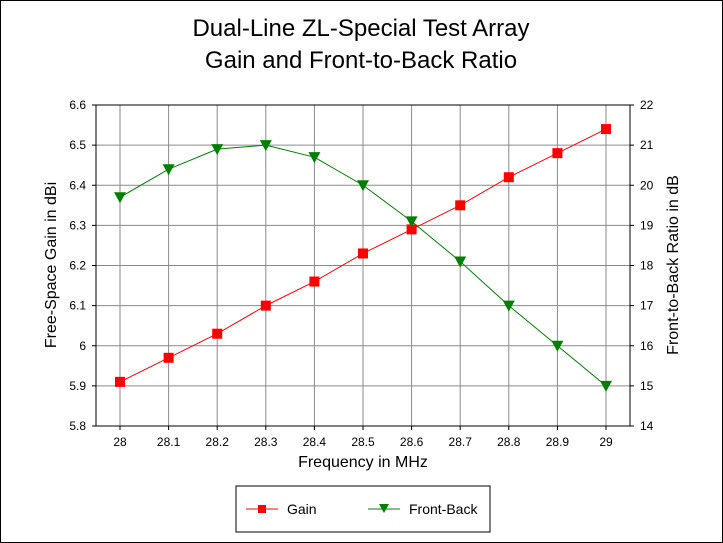 This screenshot has width=723, height=543. What do you see at coordinates (647, 426) in the screenshot?
I see `y-right-tick-label: 14` at bounding box center [647, 426].